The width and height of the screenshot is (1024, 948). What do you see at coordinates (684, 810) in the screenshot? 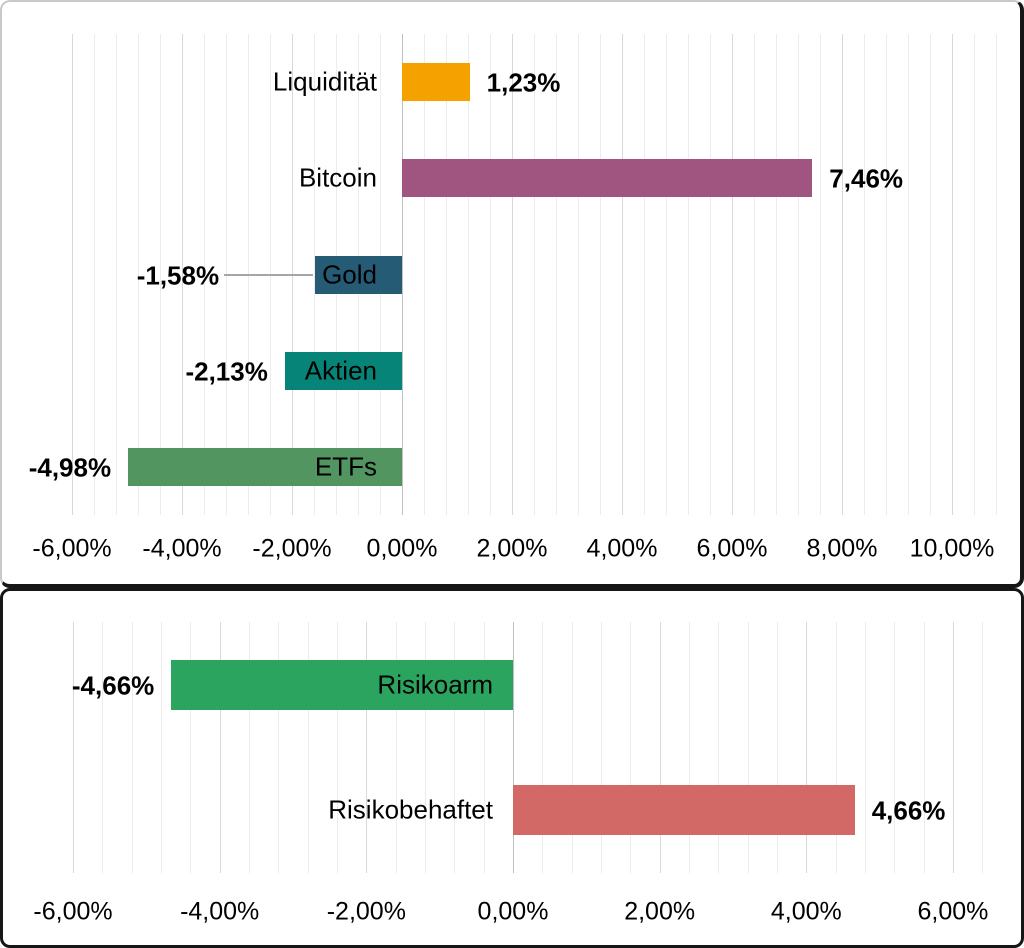
I see `bar-risikobehaftet` at bounding box center [684, 810].